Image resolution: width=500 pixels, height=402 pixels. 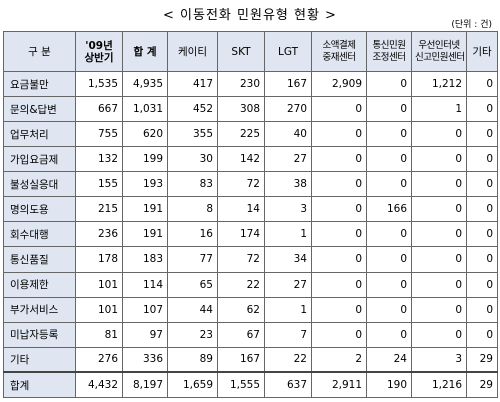 I want to click on table-row: 업무처리 755 620 355 225 40 0 0 0 0, so click(x=250, y=134).